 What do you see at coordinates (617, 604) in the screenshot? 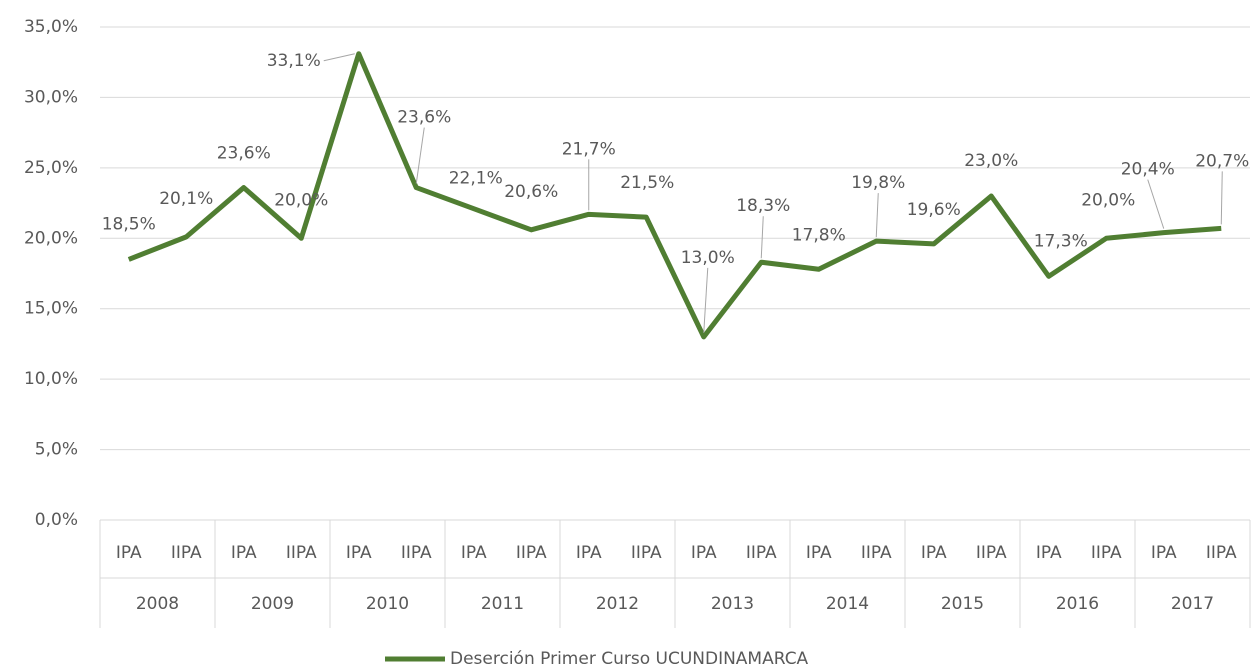
I see `x-group-label: 2012` at bounding box center [617, 604].